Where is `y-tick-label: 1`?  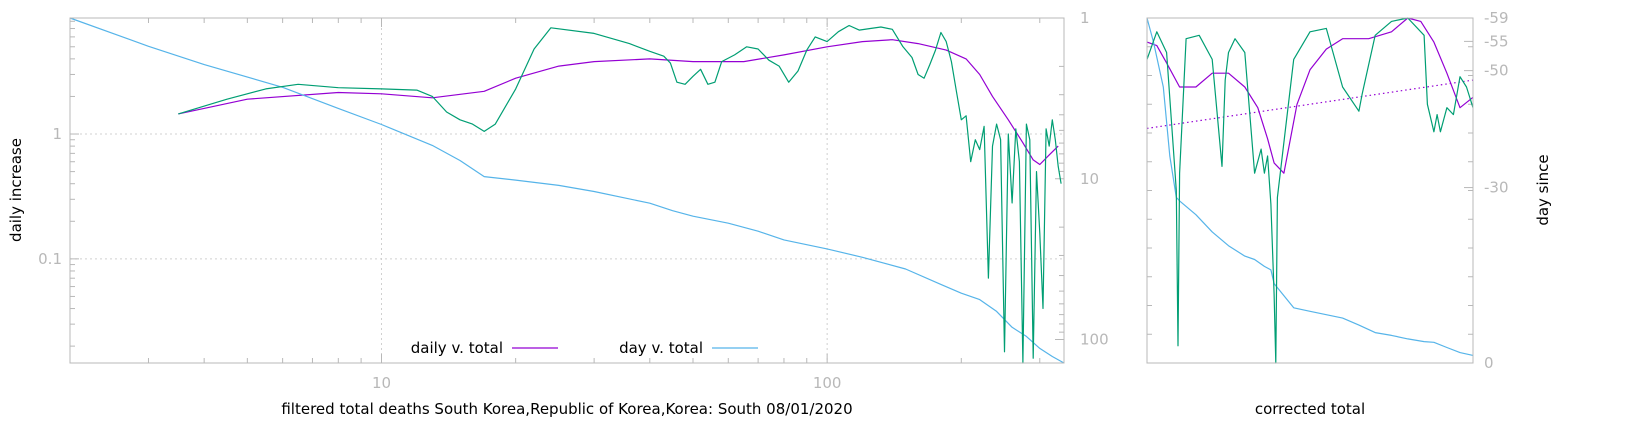
y-tick-label: 1 is located at coordinates (57, 134).